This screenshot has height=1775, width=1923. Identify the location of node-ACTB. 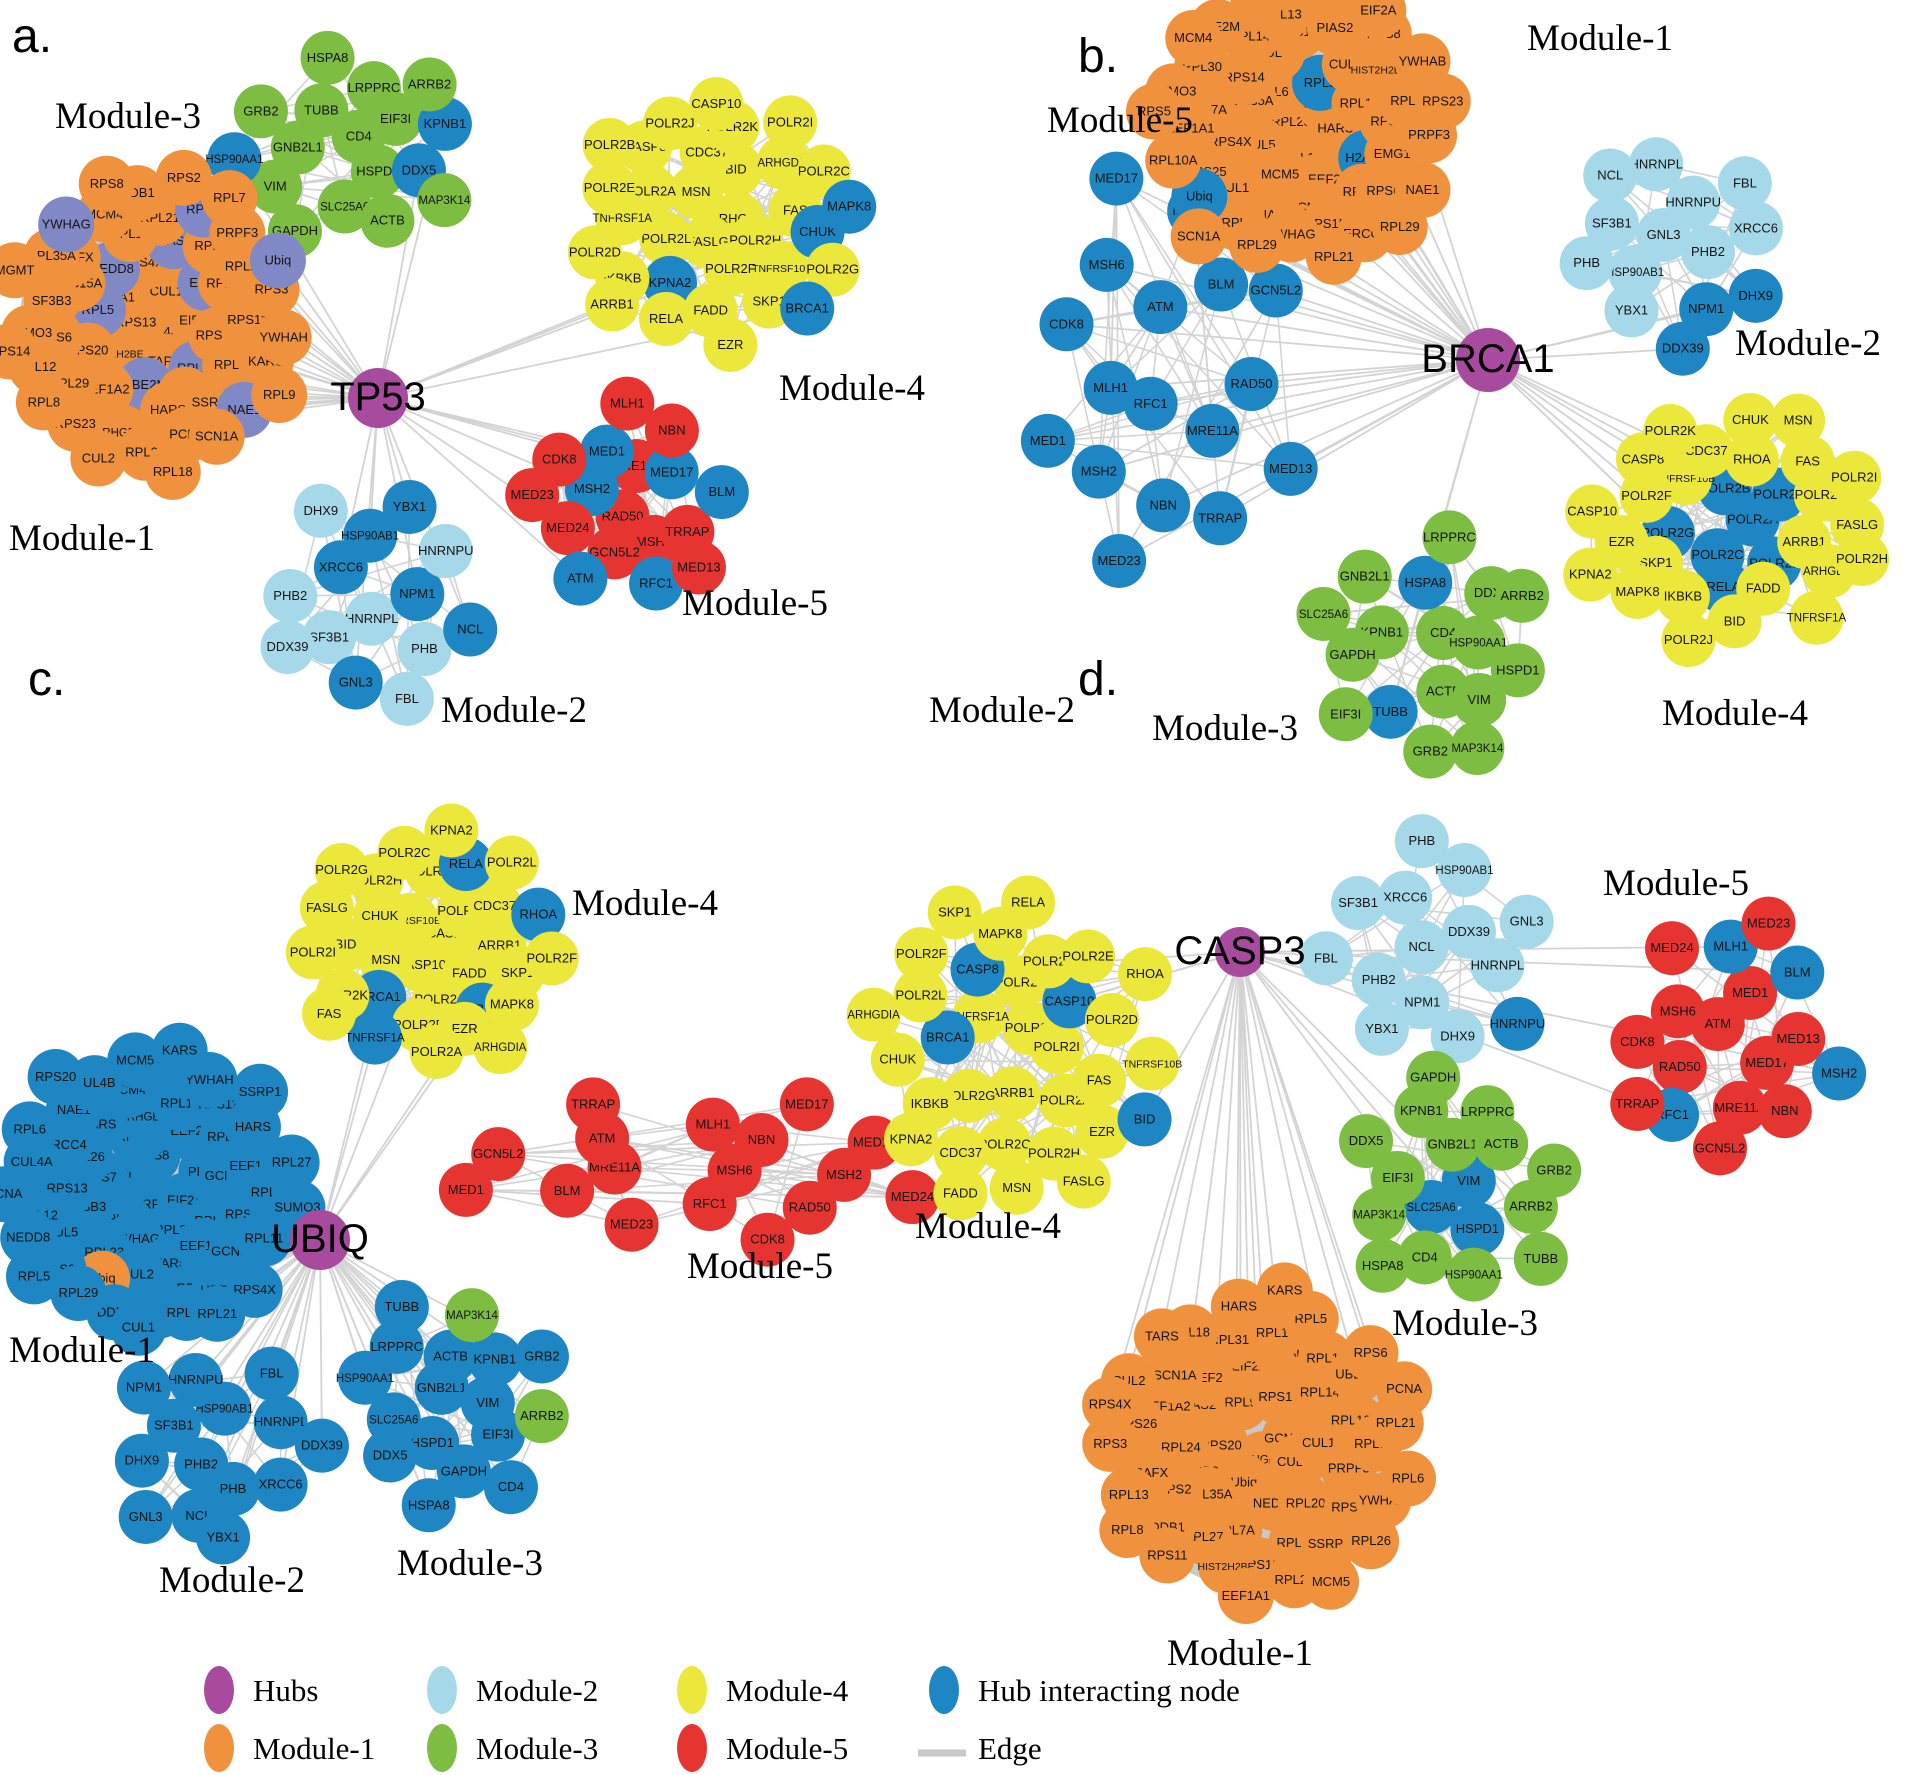
(450, 1356).